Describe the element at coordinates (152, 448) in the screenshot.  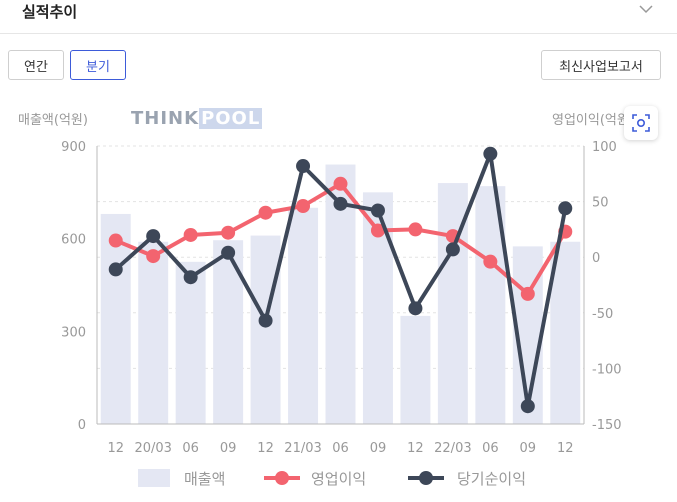
I see `x-tick-label: 20/03` at that location.